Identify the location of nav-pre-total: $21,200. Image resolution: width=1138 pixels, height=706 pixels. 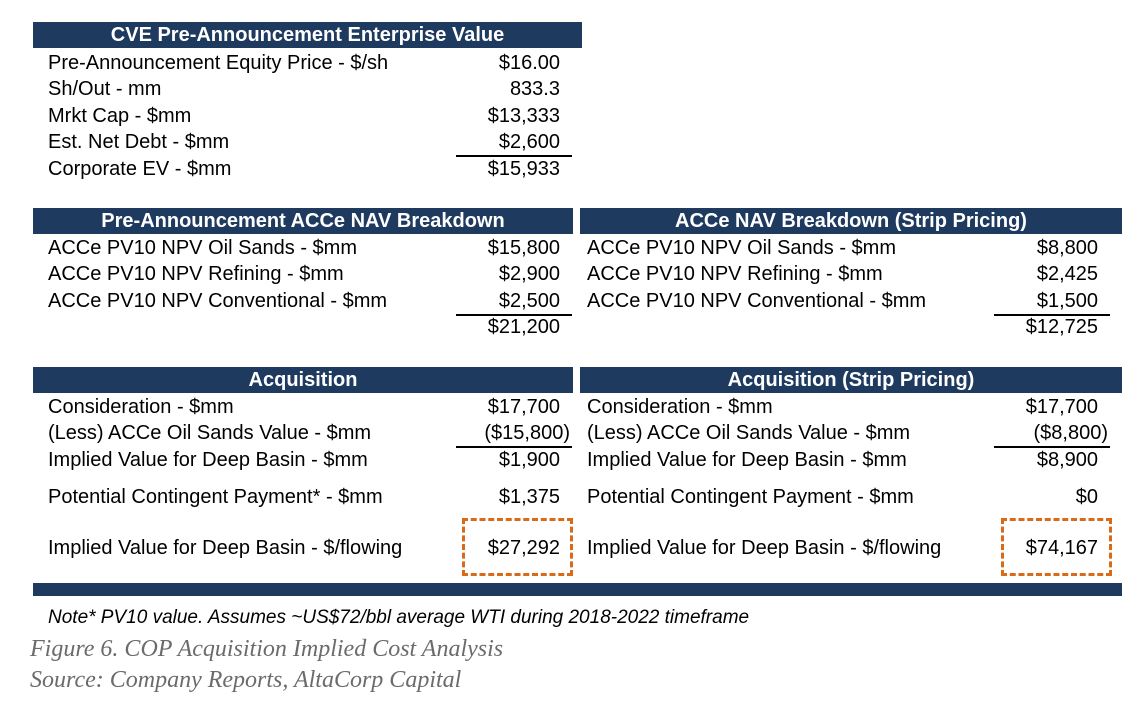
(523, 327).